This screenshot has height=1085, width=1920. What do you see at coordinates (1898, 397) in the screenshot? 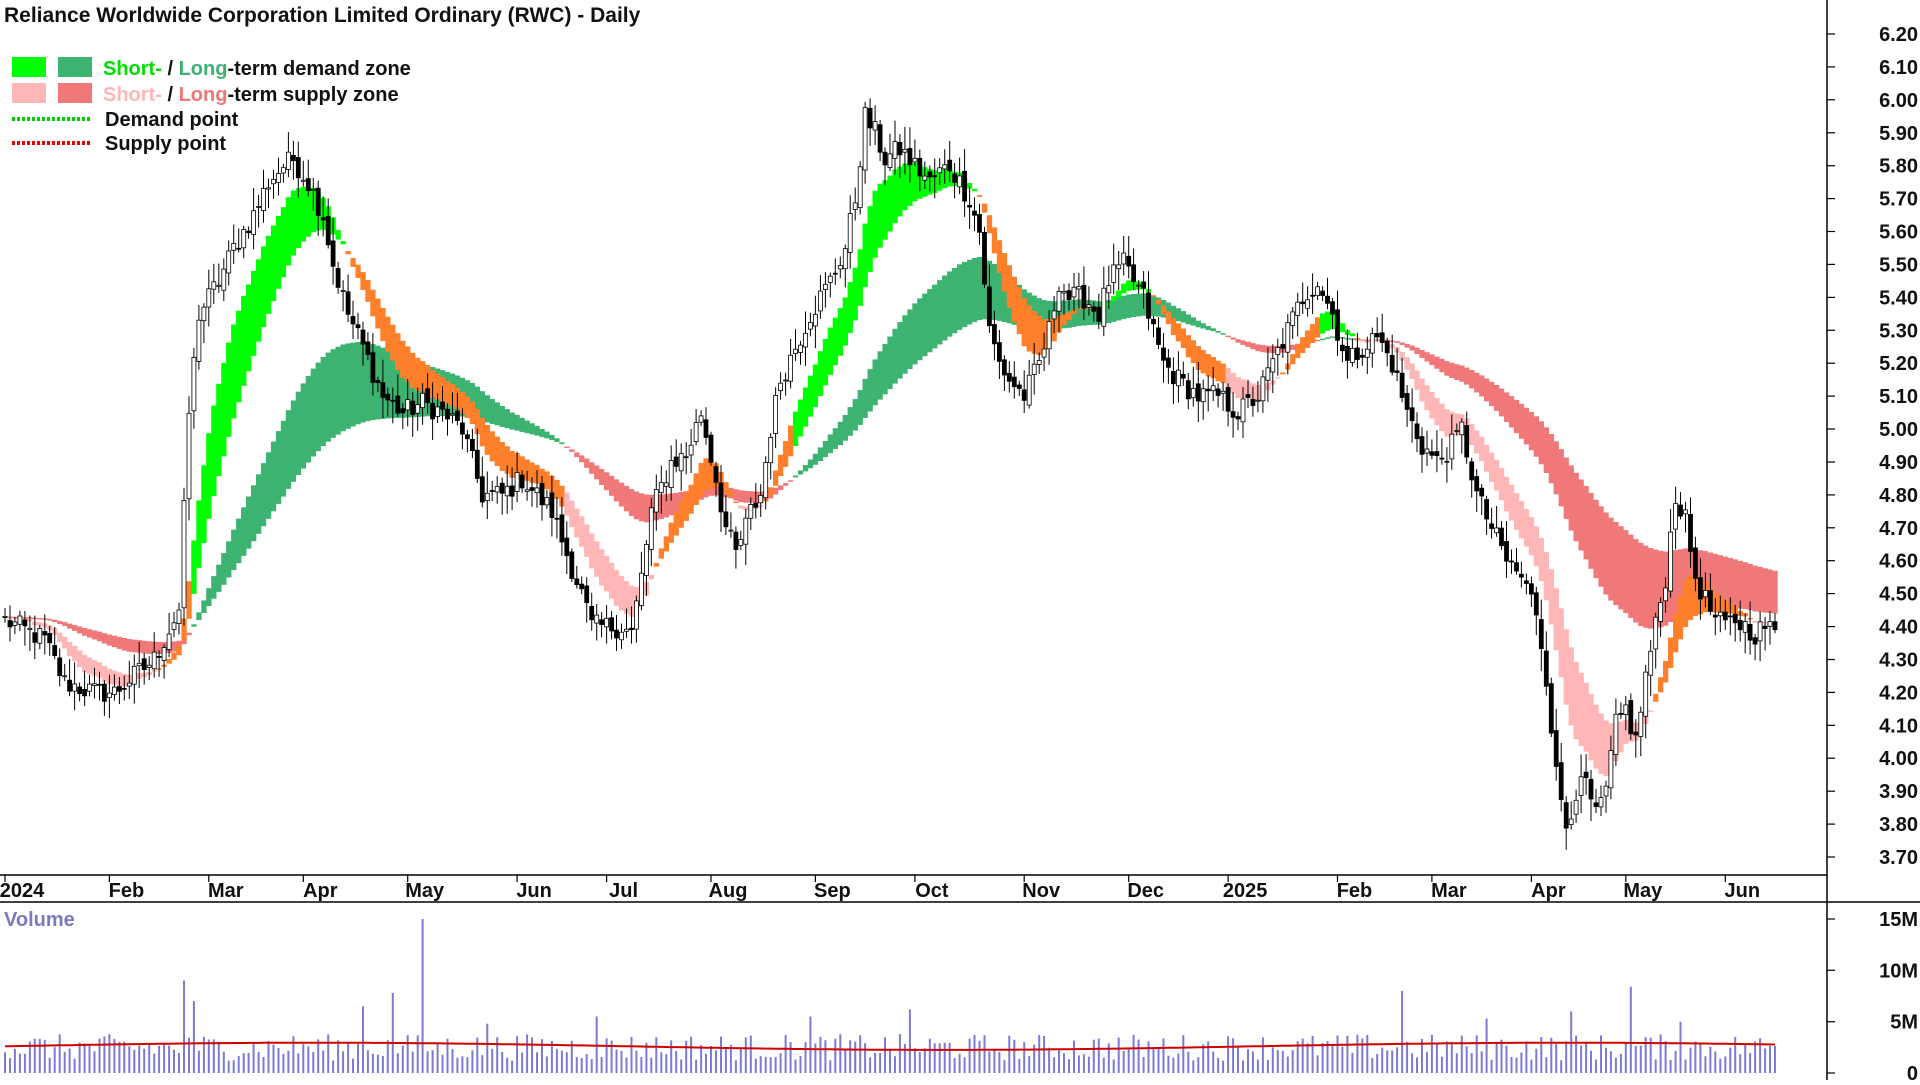
I see `price-tick-label: 5.10` at bounding box center [1898, 397].